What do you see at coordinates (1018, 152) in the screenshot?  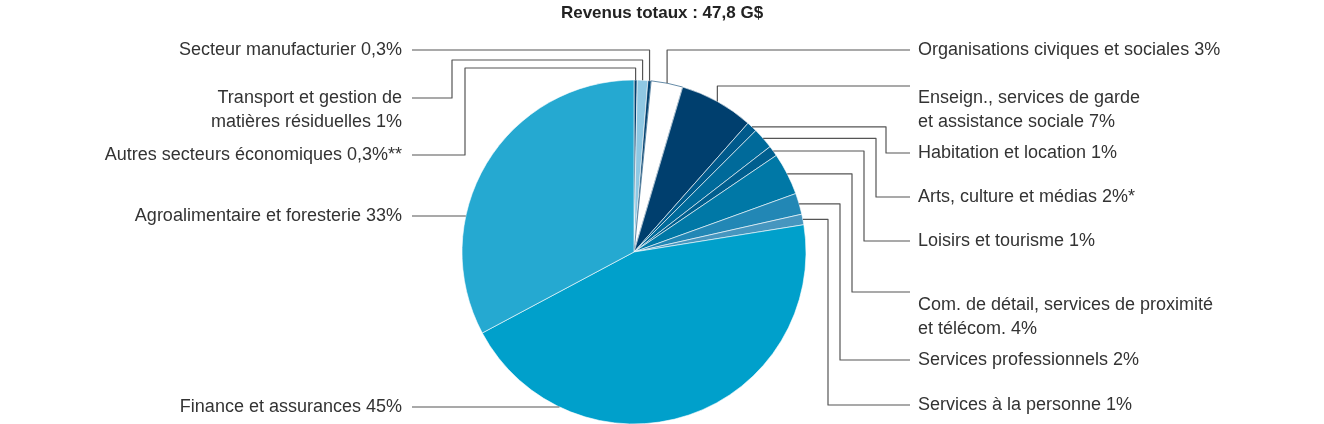 I see `slice-label: Habitation et location 1%` at bounding box center [1018, 152].